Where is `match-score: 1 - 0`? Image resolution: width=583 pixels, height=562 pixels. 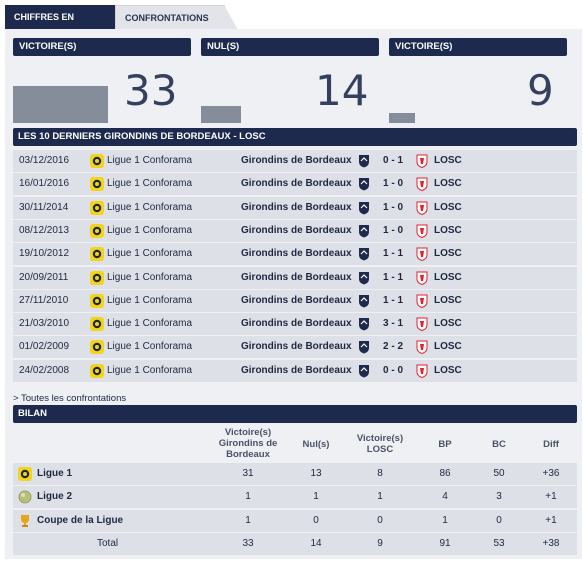
match-score: 1 - 0 is located at coordinates (393, 184).